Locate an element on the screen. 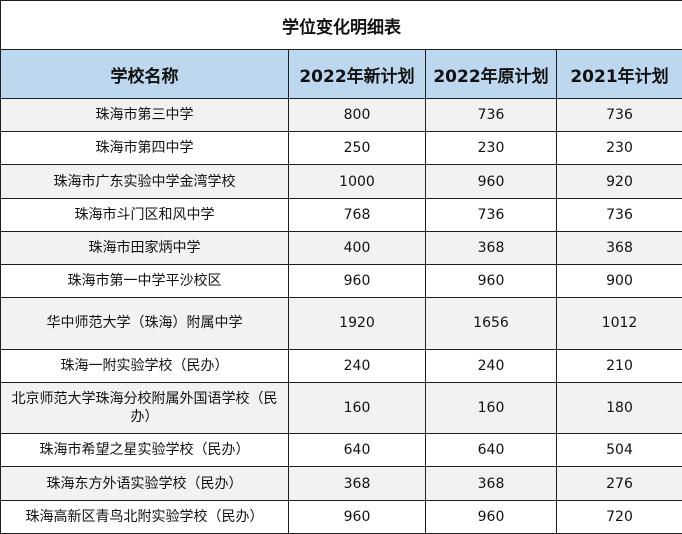 The image size is (682, 534). school-name-cell: 华中师范大学（珠海）附属中学 is located at coordinates (144, 323).